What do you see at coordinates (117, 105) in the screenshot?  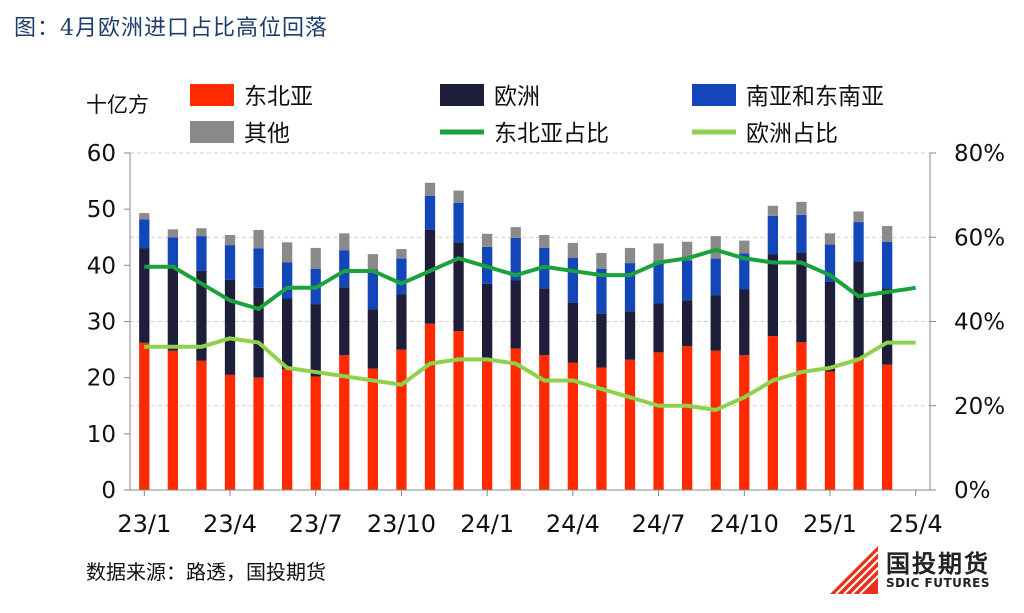 I see `y-axis-unit: 十亿方` at bounding box center [117, 105].